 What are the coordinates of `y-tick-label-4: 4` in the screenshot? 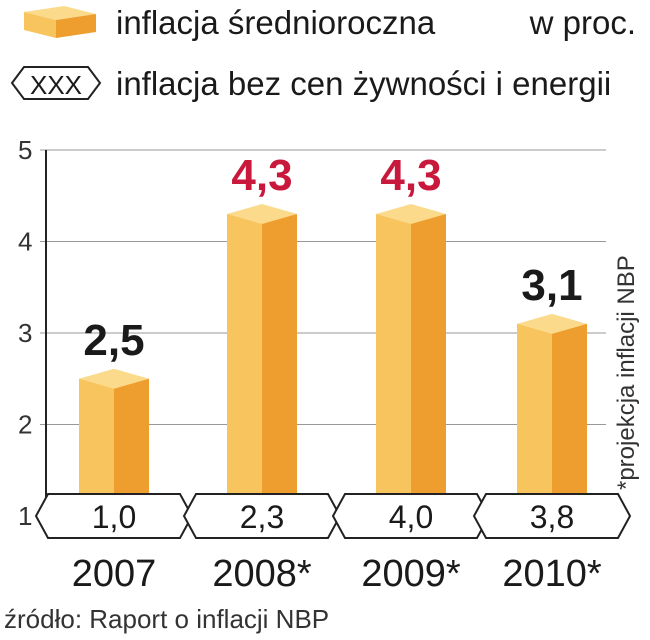 It's located at (25, 242).